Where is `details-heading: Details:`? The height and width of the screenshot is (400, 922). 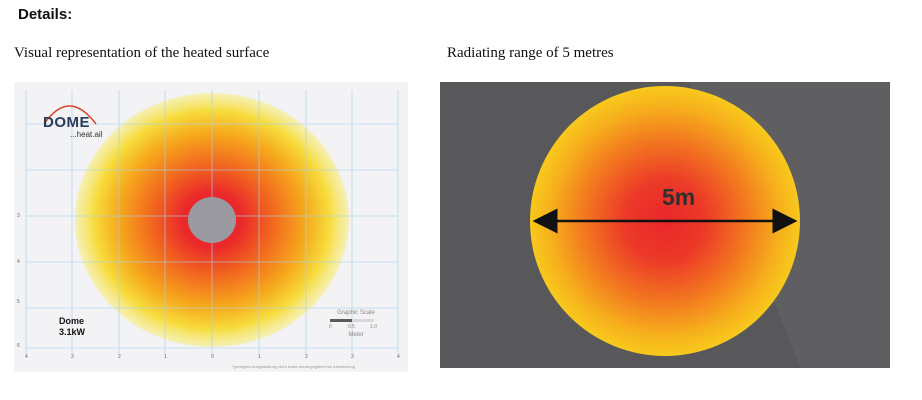
details-heading: Details: is located at coordinates (45, 14).